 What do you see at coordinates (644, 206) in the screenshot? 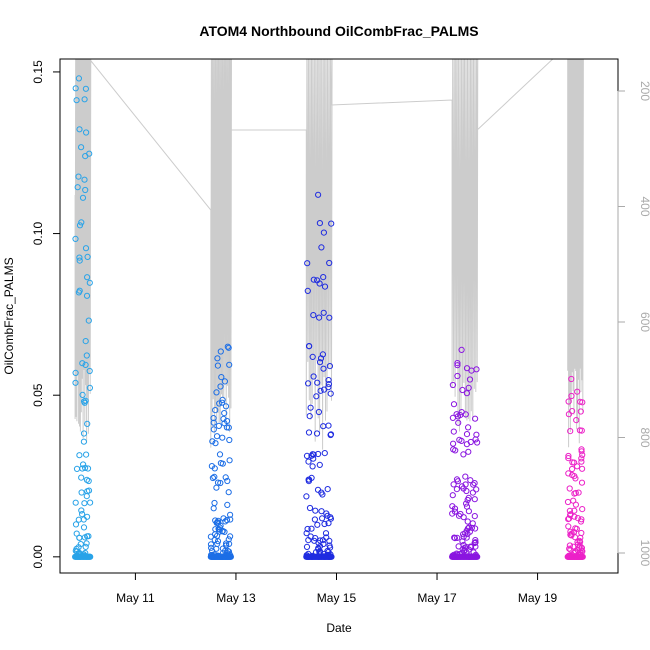
I see `right-tick-label: 400` at bounding box center [644, 206].